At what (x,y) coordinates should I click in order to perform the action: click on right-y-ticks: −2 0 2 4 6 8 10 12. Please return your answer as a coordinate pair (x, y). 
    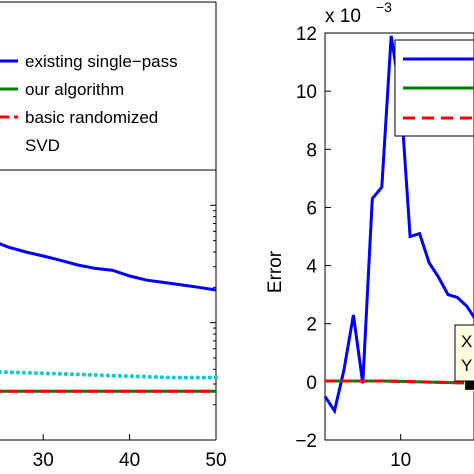
    Looking at the image, I should click on (313, 238).